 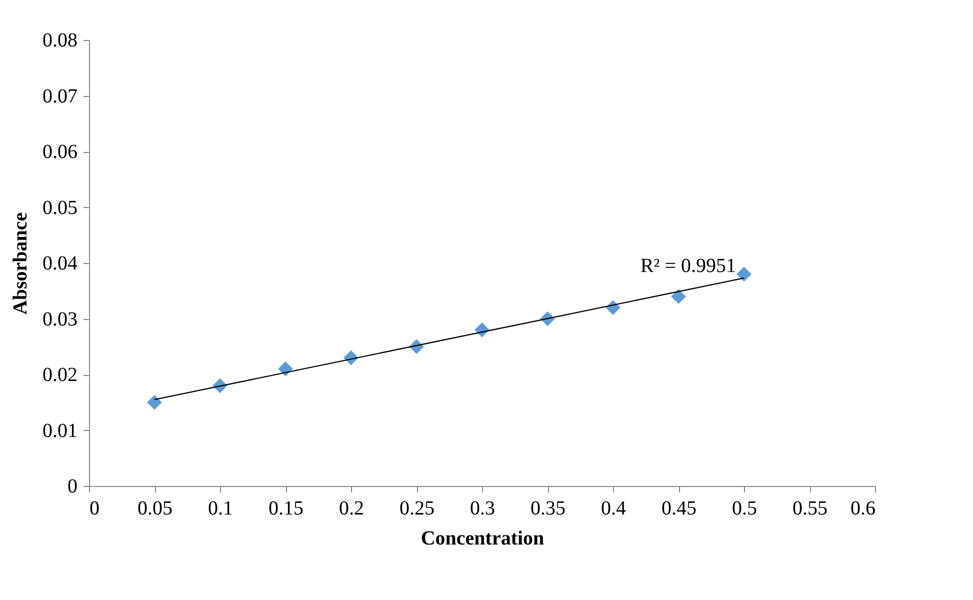 What do you see at coordinates (60, 41) in the screenshot?
I see `y-tick-label: 0.08` at bounding box center [60, 41].